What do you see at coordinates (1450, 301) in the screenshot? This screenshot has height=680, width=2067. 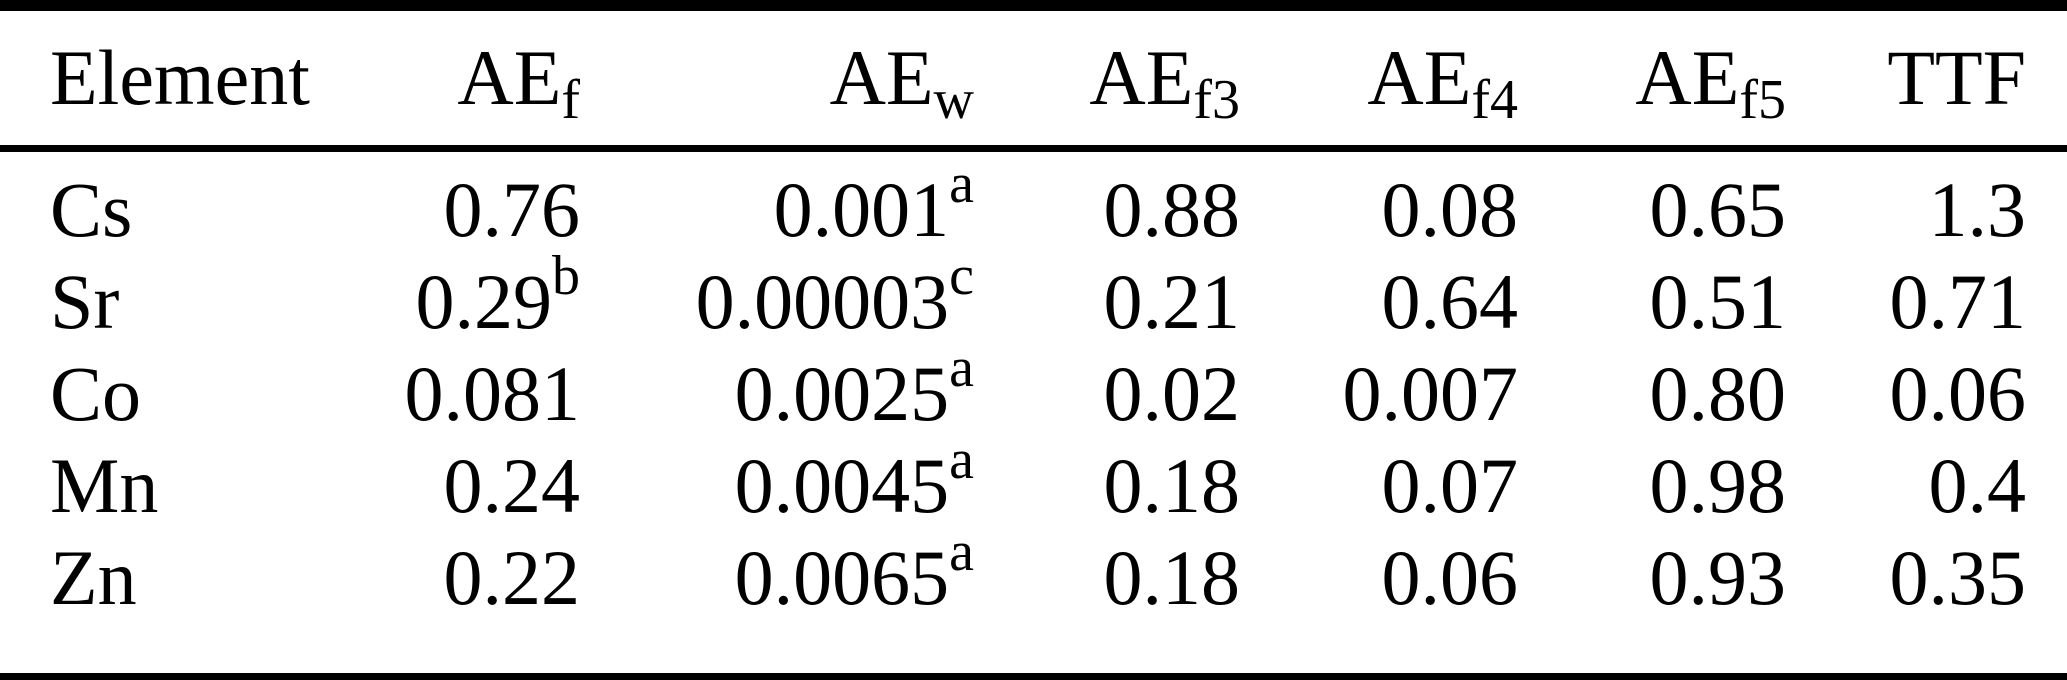 I see `value: 0.64` at bounding box center [1450, 301].